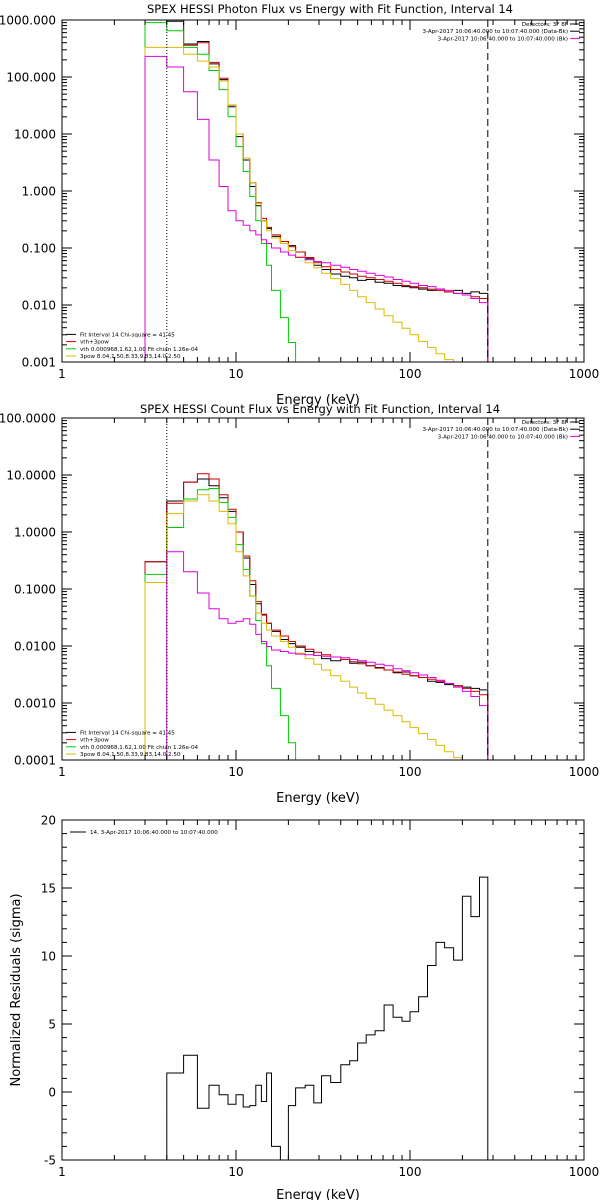 The width and height of the screenshot is (600, 1200). What do you see at coordinates (35, 135) in the screenshot?
I see `y-tick-label: 10.000` at bounding box center [35, 135].